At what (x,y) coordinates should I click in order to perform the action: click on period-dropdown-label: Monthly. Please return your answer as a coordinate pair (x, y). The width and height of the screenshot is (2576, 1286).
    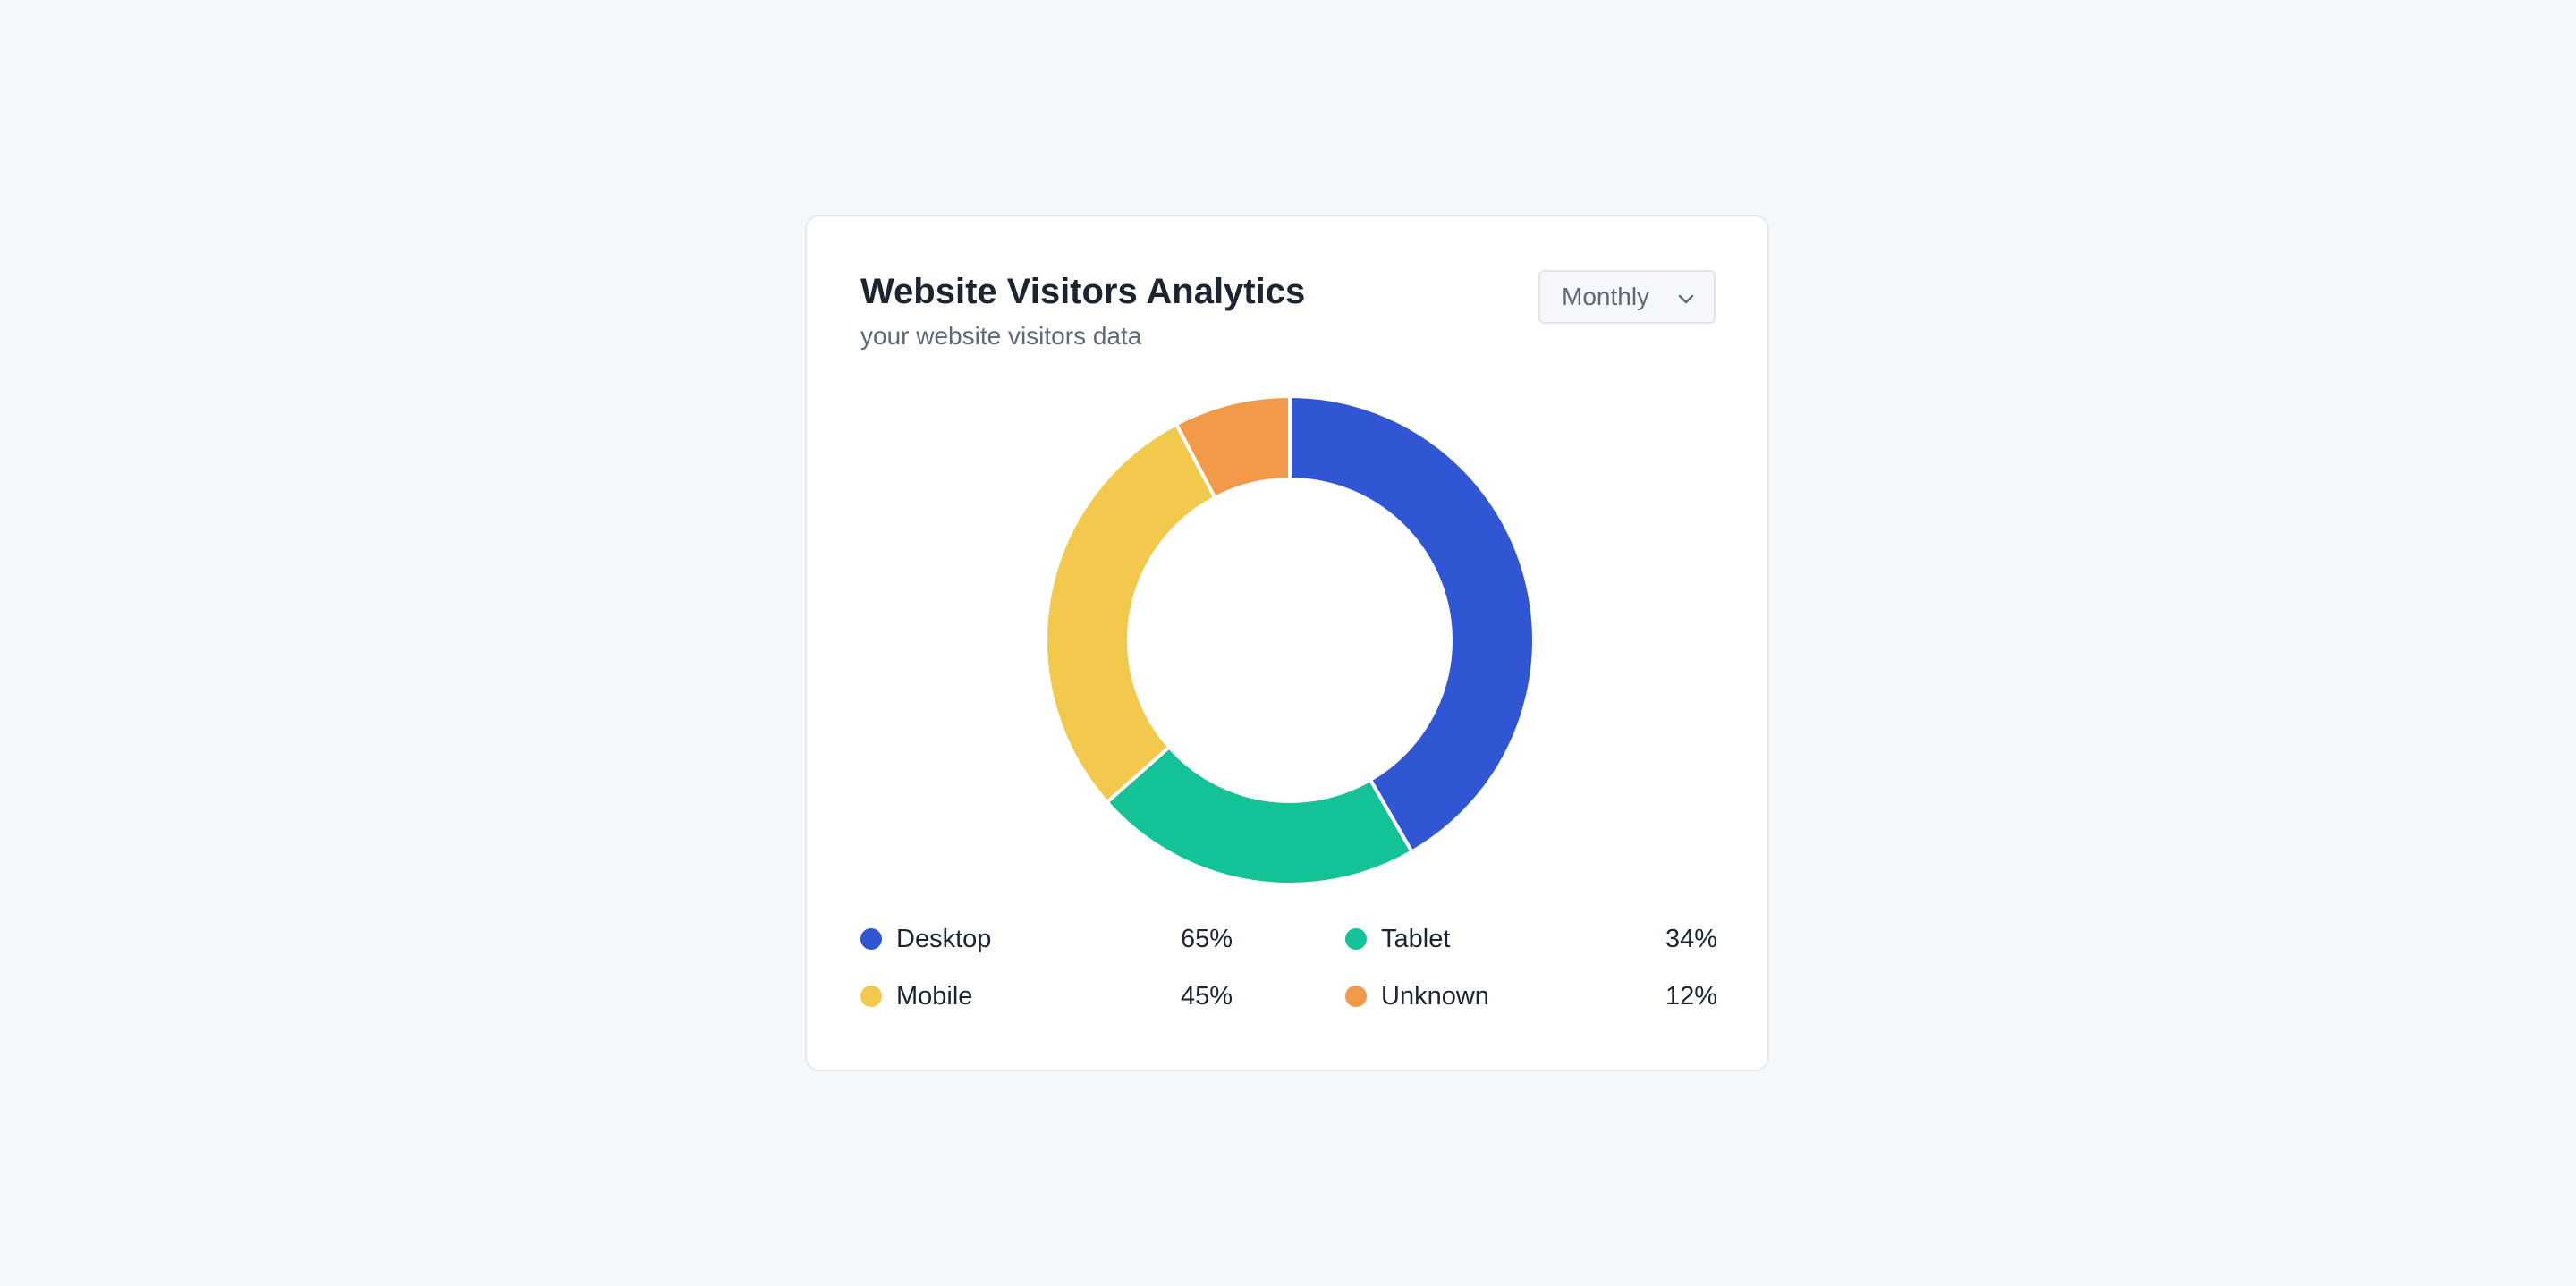
    Looking at the image, I should click on (1606, 296).